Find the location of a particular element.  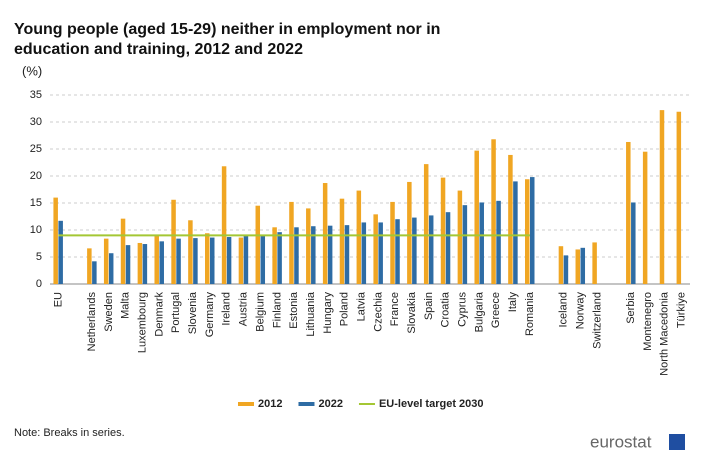

x-tick-label: Greece is located at coordinates (496, 310).